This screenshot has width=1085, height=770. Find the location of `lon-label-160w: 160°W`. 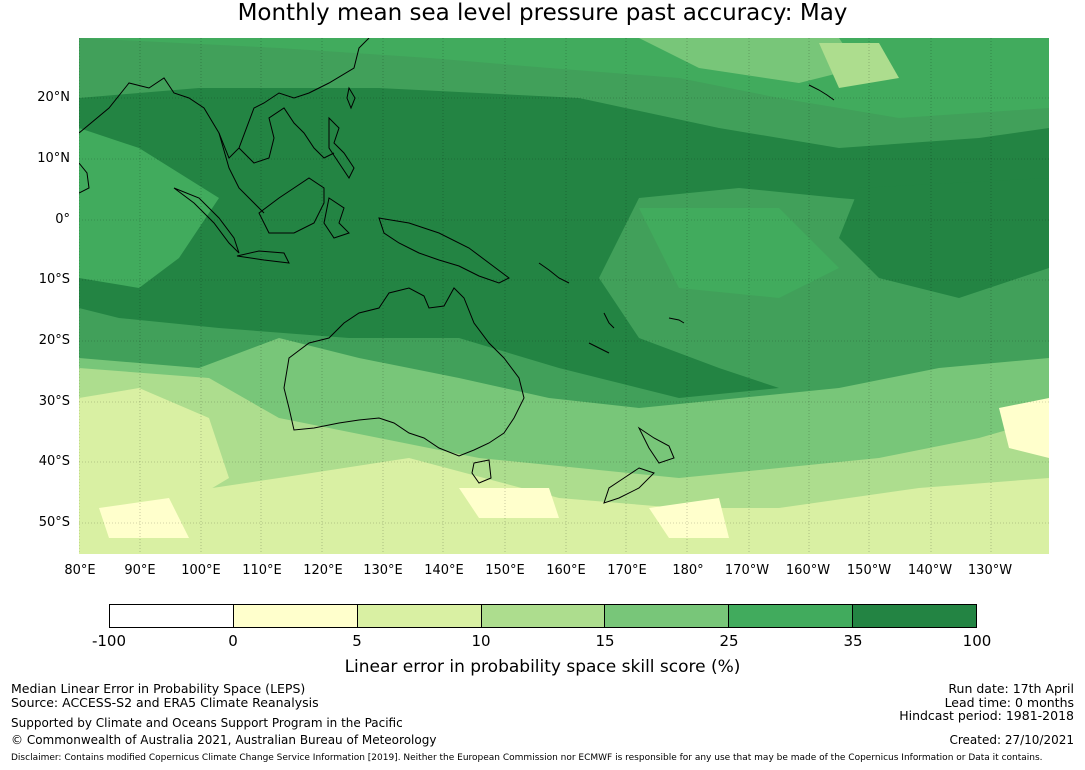

lon-label-160w: 160°W is located at coordinates (808, 570).